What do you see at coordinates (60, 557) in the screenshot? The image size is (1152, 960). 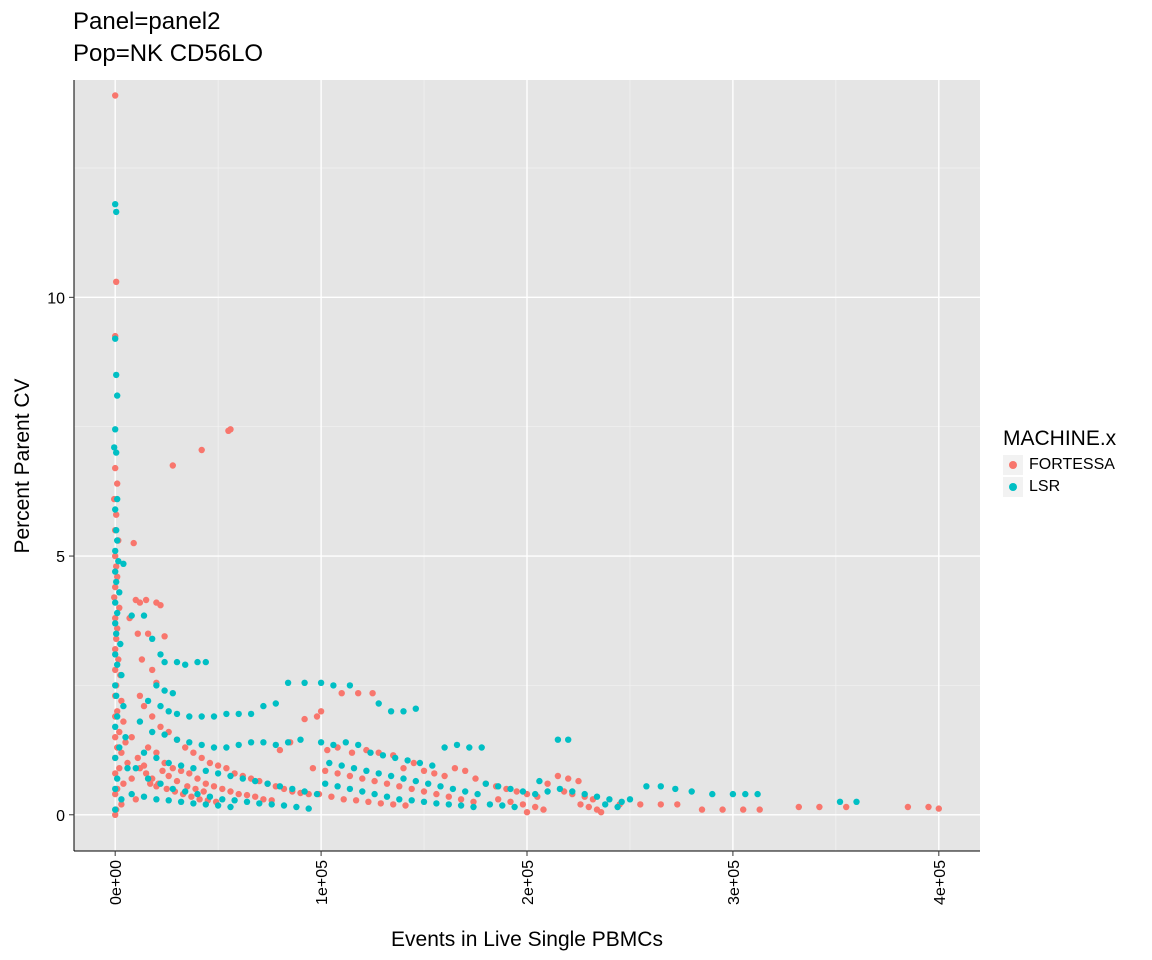 I see `y-axis-ticks: 0 5 10` at bounding box center [60, 557].